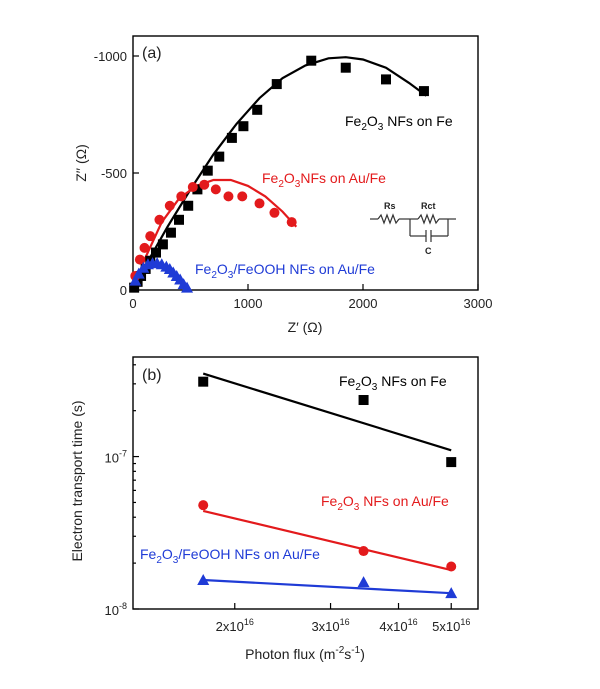 The width and height of the screenshot is (600, 689). Describe the element at coordinates (413, 228) in the screenshot. I see `equivalent-circuit-inset: Rs Rct C` at that location.